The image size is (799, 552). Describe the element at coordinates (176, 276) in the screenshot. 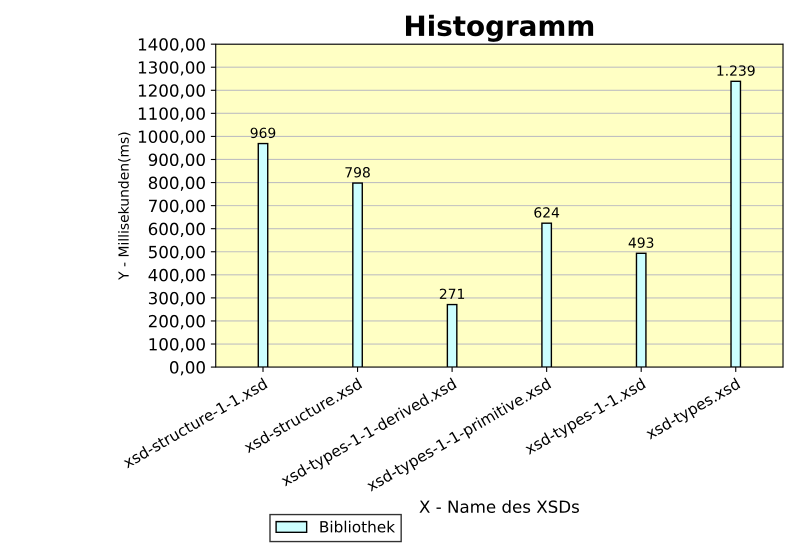

I see `y-tick-label: 400,00` at that location.